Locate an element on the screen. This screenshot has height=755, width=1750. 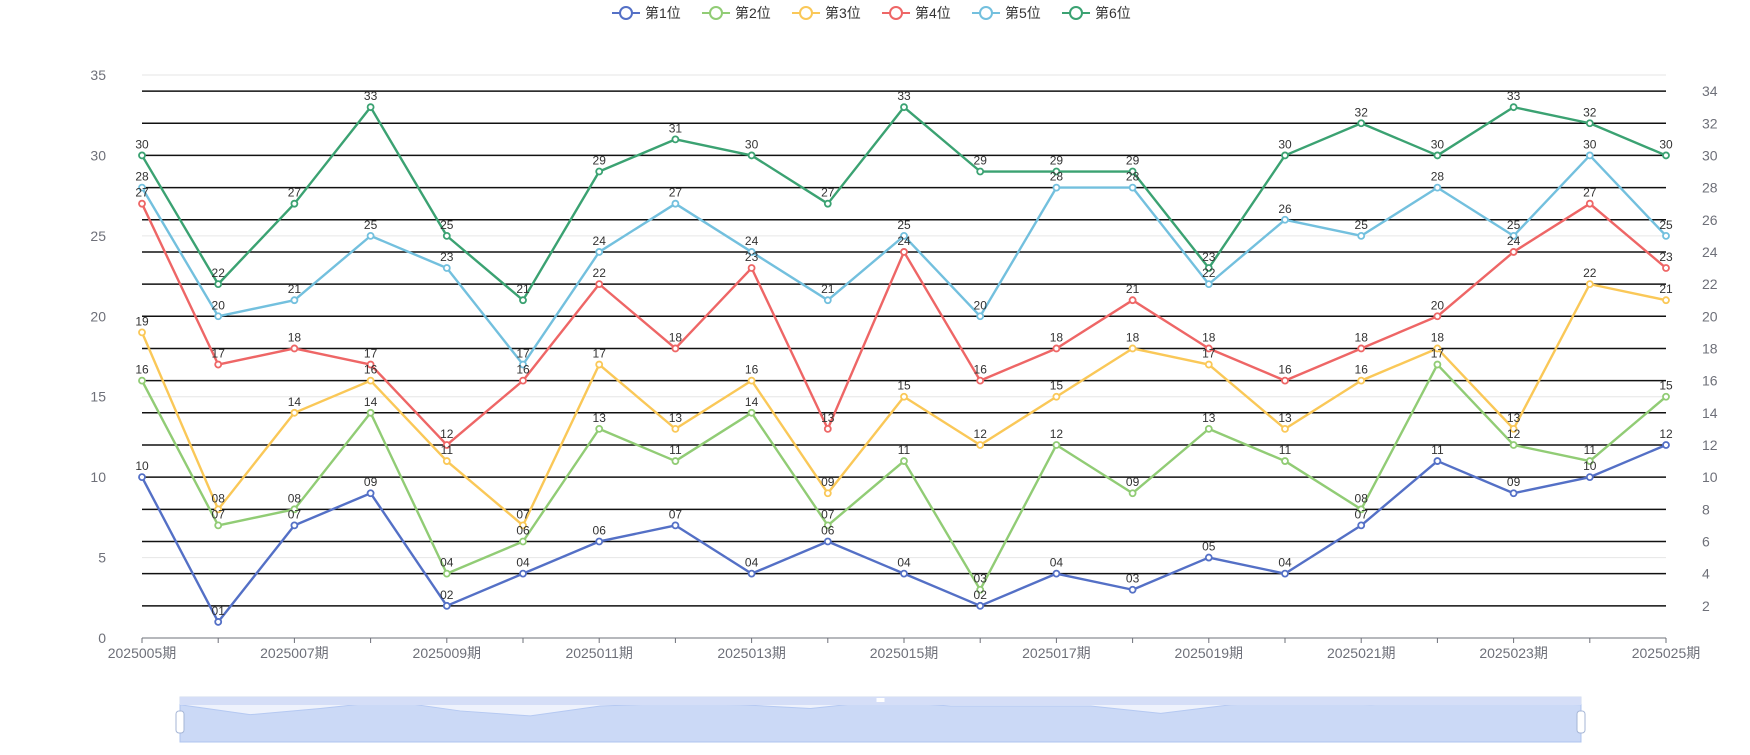
zoom-handle-right is located at coordinates (1581, 722).